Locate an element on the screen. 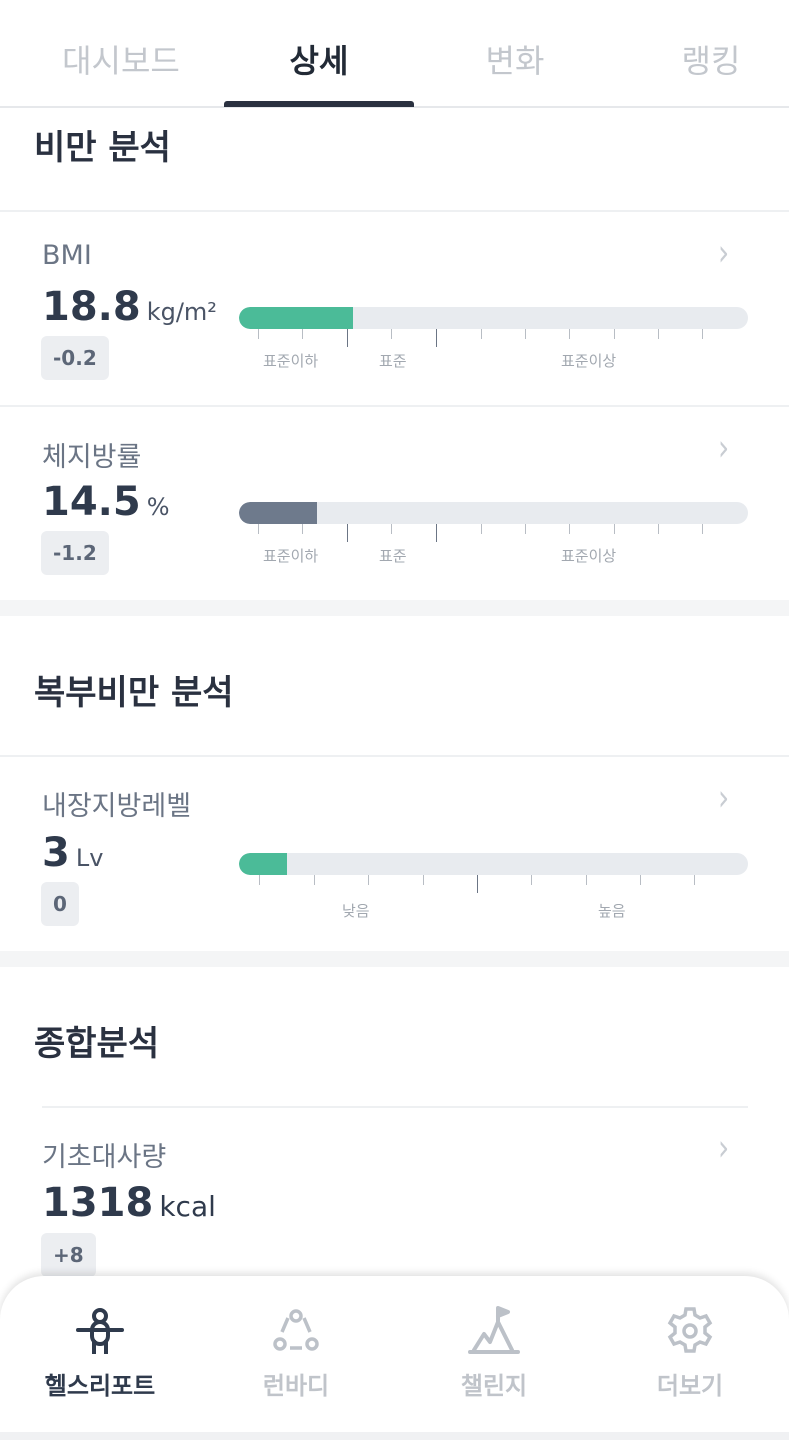  tab-detail: 상세 is located at coordinates (319, 61).